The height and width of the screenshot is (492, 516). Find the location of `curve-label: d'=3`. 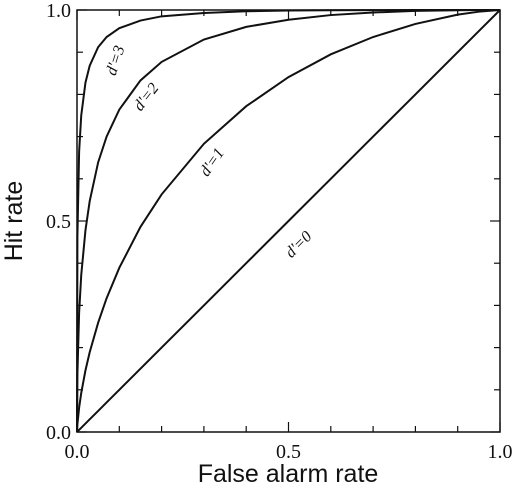

curve-label: d'=3 is located at coordinates (116, 61).